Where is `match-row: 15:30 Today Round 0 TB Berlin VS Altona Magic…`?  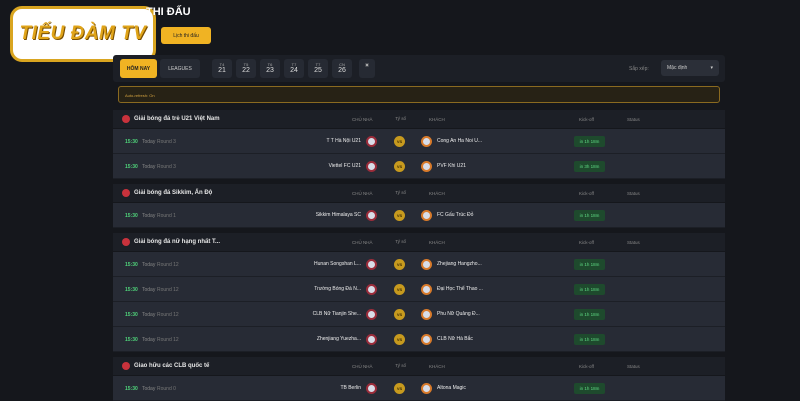 match-row: 15:30 Today Round 0 TB Berlin VS Altona Magic… is located at coordinates (419, 388).